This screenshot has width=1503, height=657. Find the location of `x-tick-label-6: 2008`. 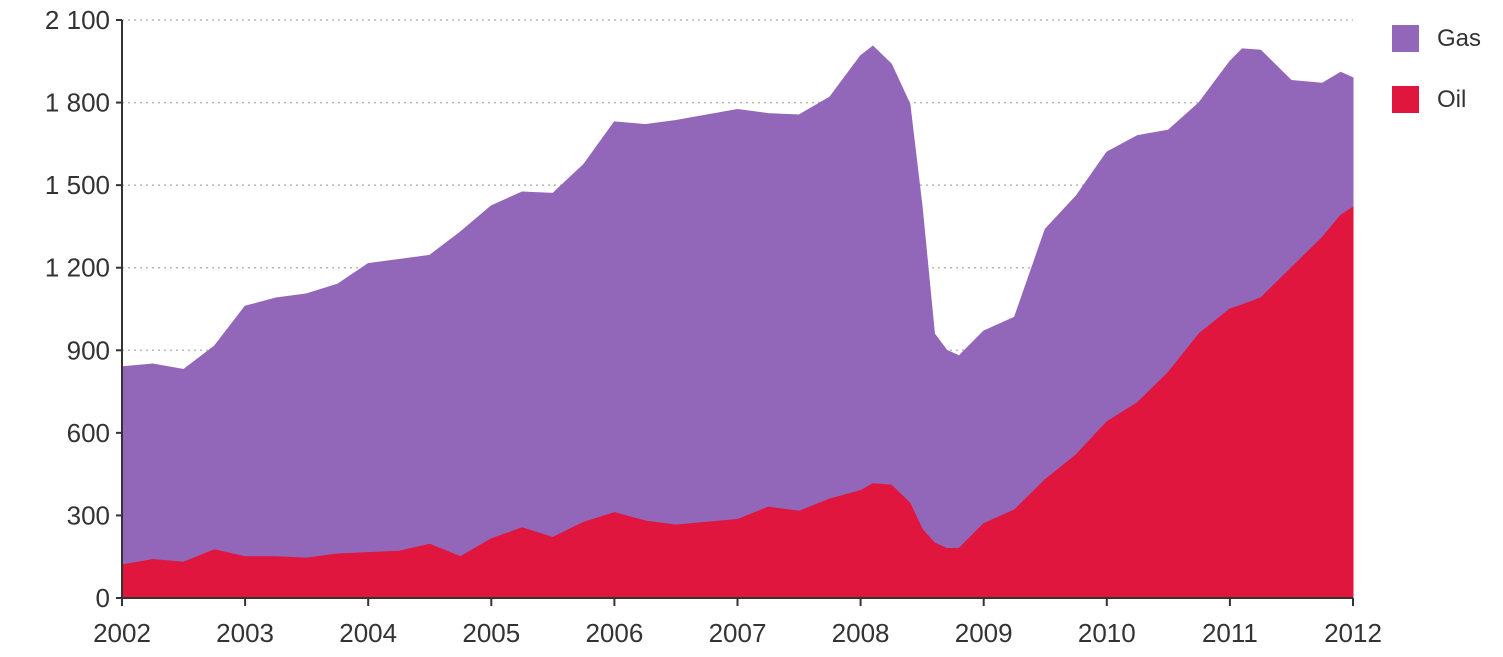

x-tick-label-6: 2008 is located at coordinates (861, 633).